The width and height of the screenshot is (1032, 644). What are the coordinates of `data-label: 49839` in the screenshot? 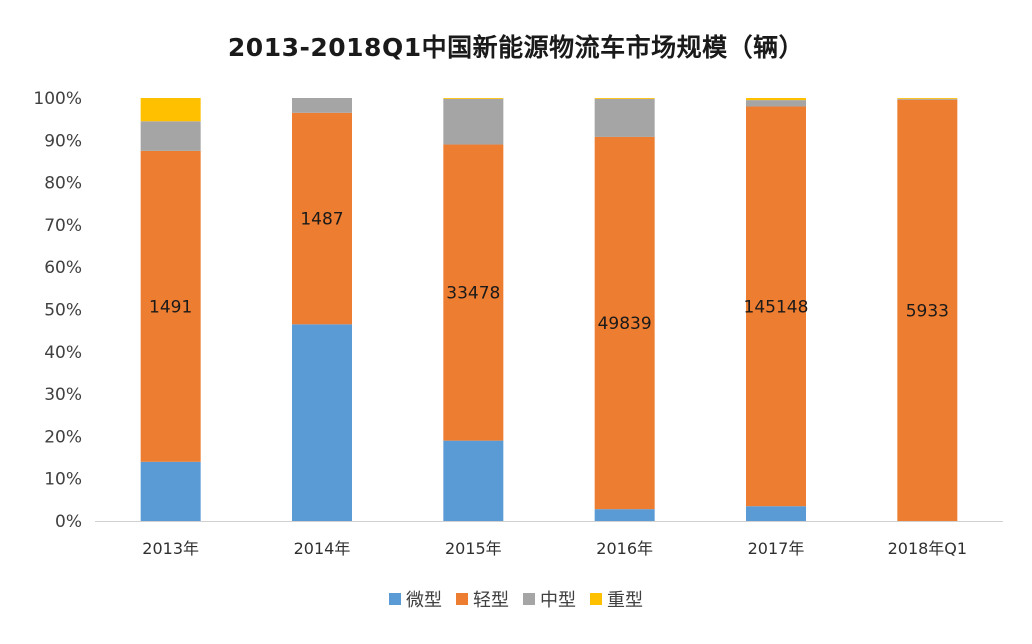 It's located at (625, 324).